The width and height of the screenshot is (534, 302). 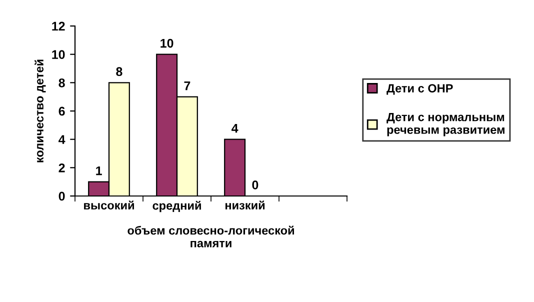 I want to click on y-tick-label: 2, so click(x=61, y=167).